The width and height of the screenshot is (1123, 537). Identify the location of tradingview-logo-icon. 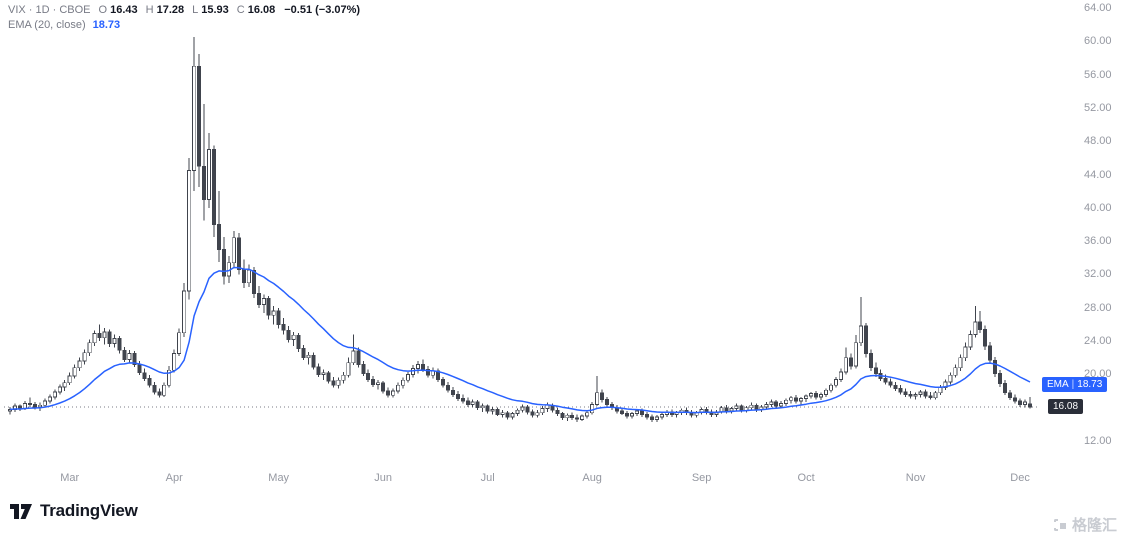
(21, 511).